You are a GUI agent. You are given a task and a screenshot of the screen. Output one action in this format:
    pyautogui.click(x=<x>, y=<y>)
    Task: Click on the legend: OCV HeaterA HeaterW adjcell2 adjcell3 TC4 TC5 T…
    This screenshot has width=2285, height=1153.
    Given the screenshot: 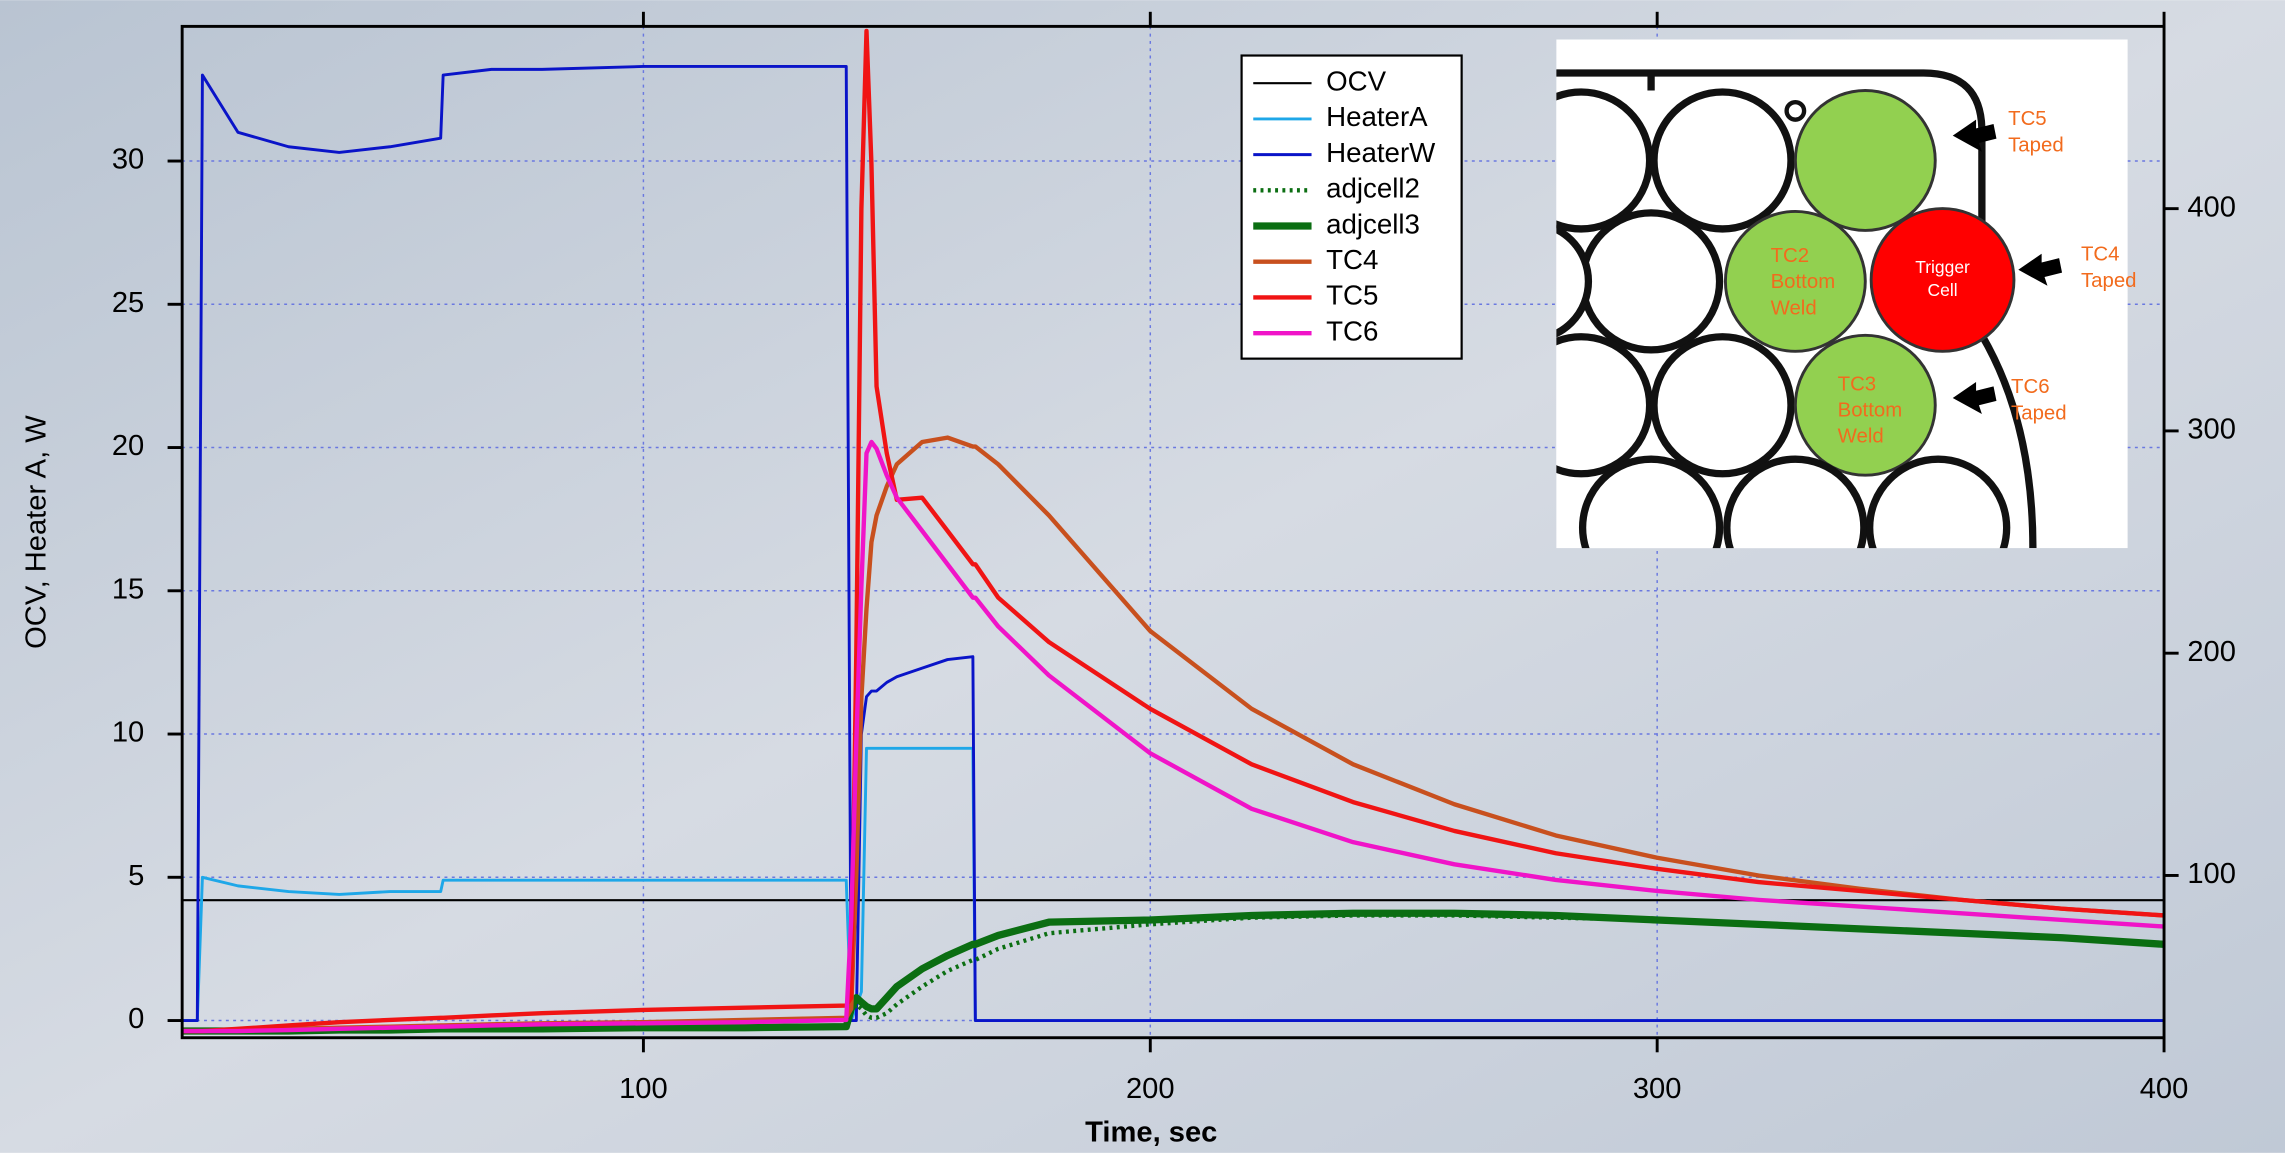 What is the action you would take?
    pyautogui.click(x=1351, y=207)
    